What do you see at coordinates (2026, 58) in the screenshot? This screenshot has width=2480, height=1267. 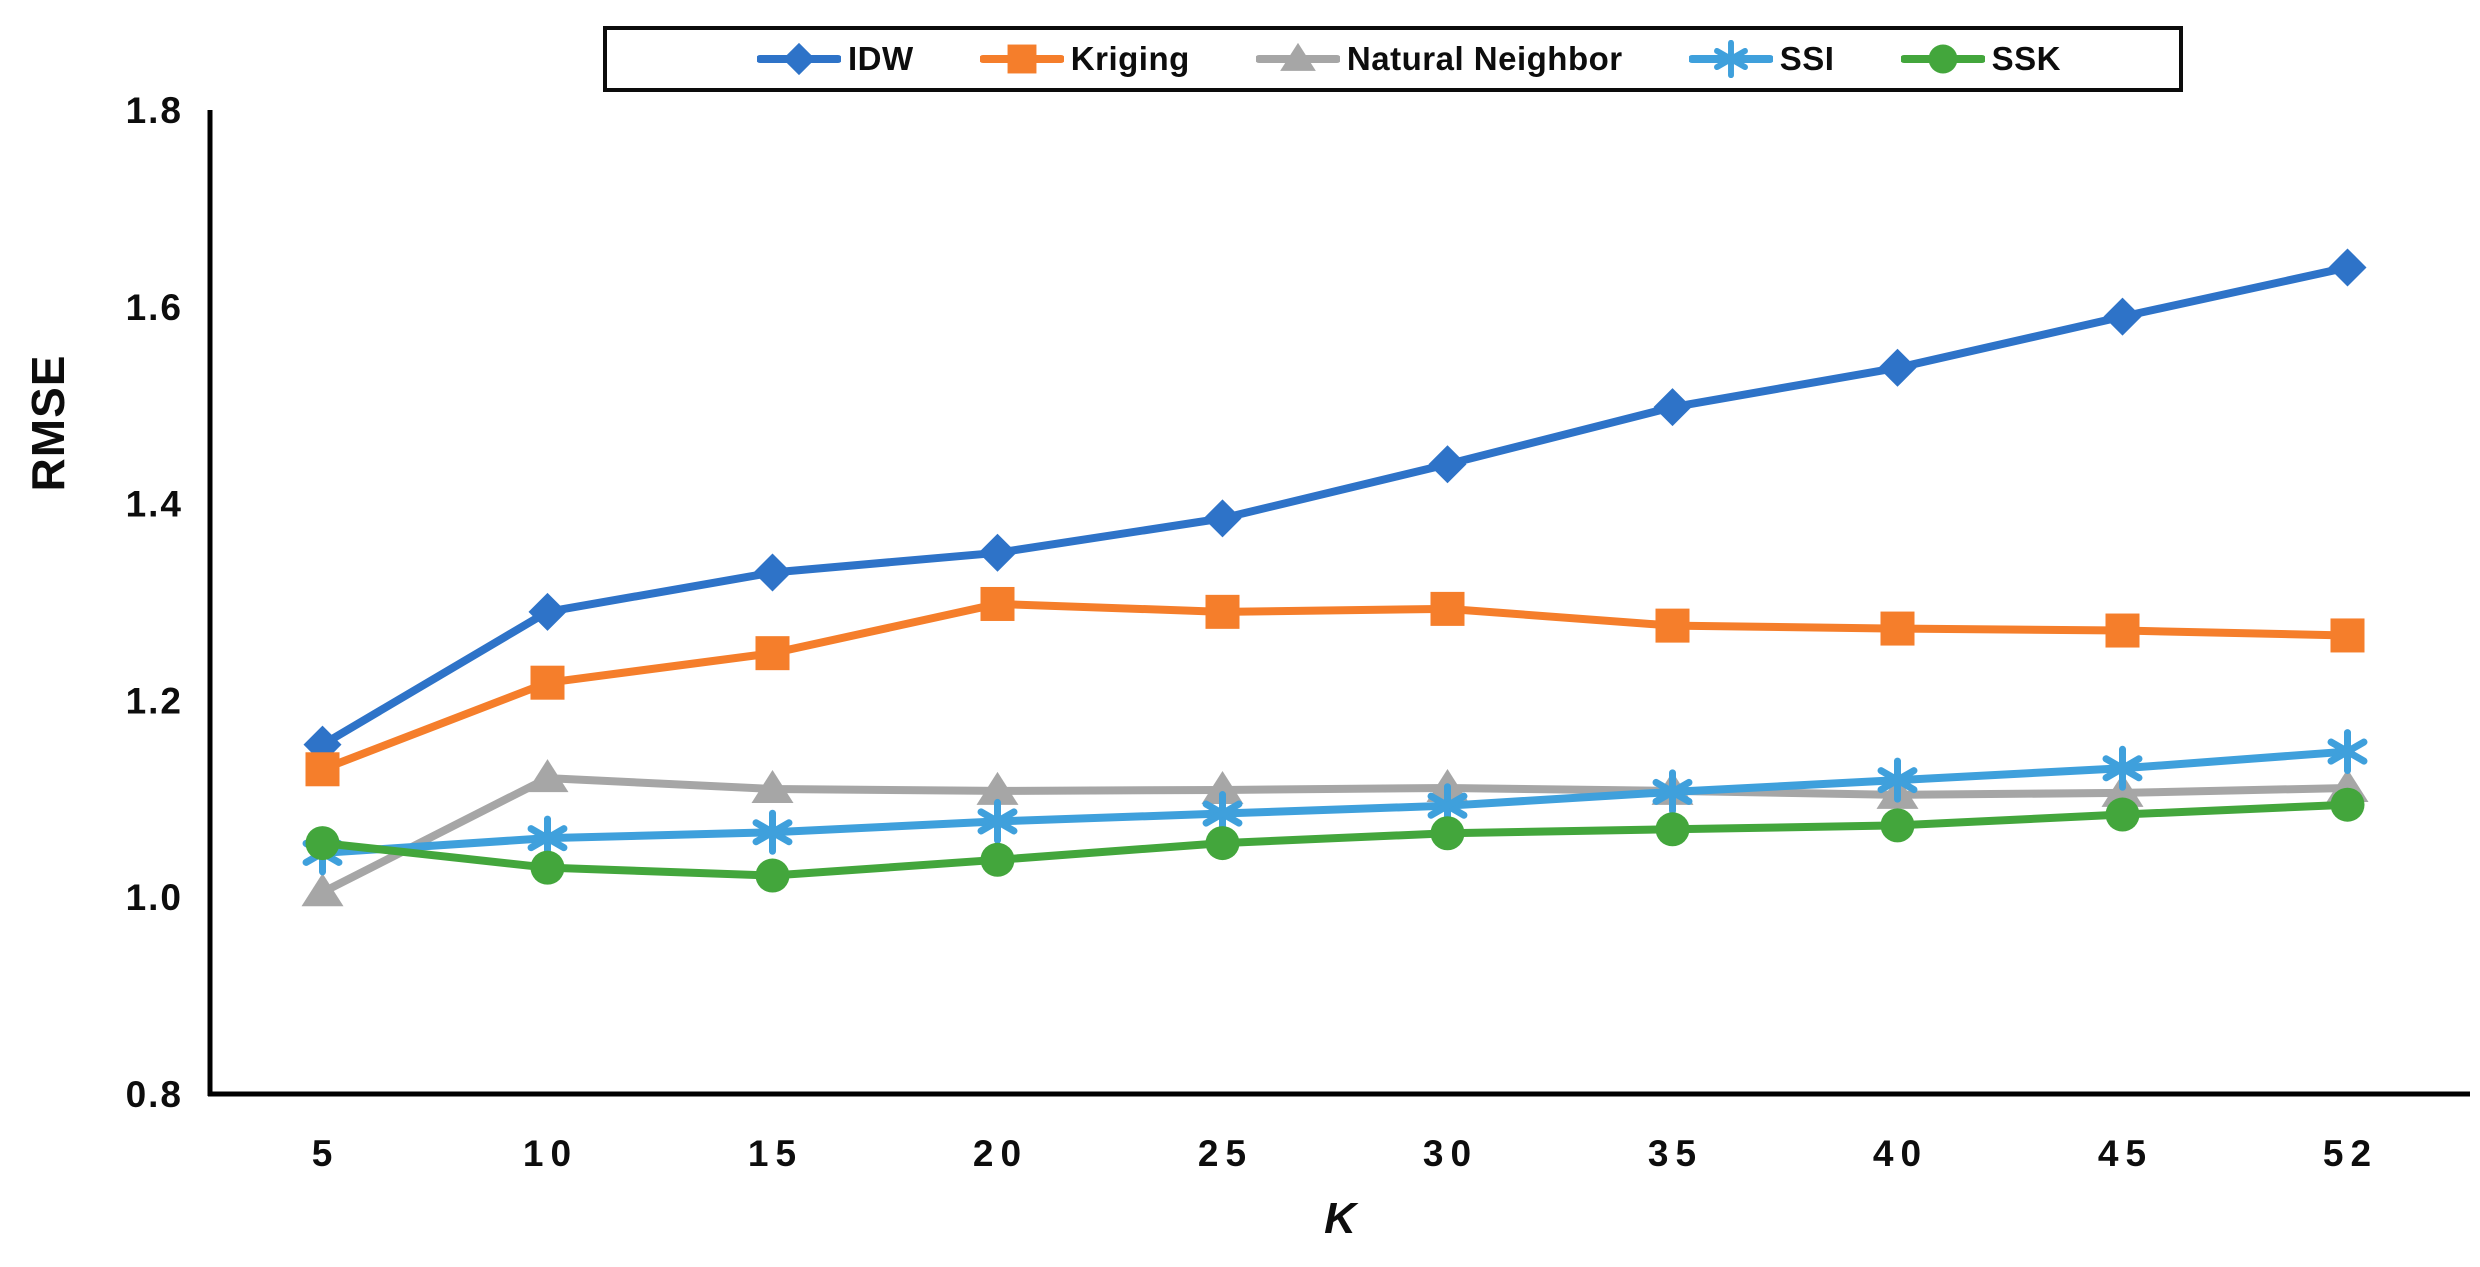 I see `legend-label: SSK` at bounding box center [2026, 58].